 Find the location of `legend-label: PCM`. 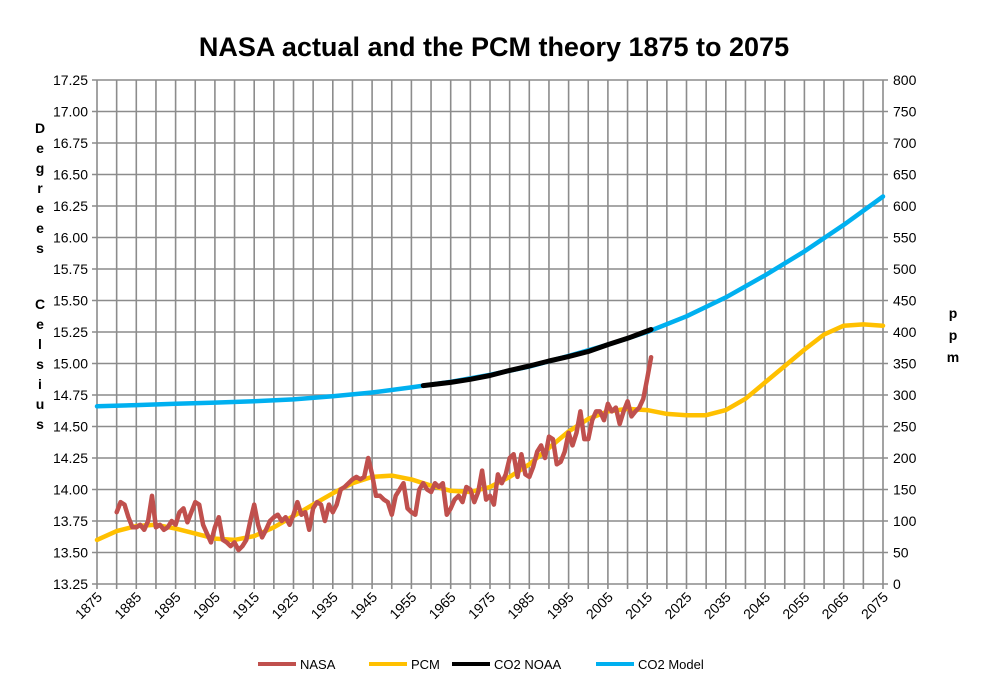

legend-label: PCM is located at coordinates (425, 664).